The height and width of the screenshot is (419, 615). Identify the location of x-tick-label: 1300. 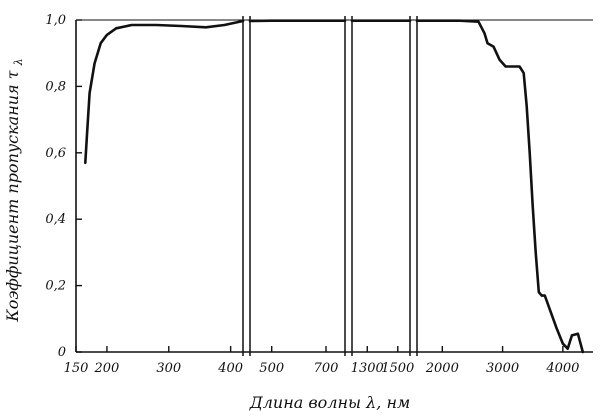
(367, 368).